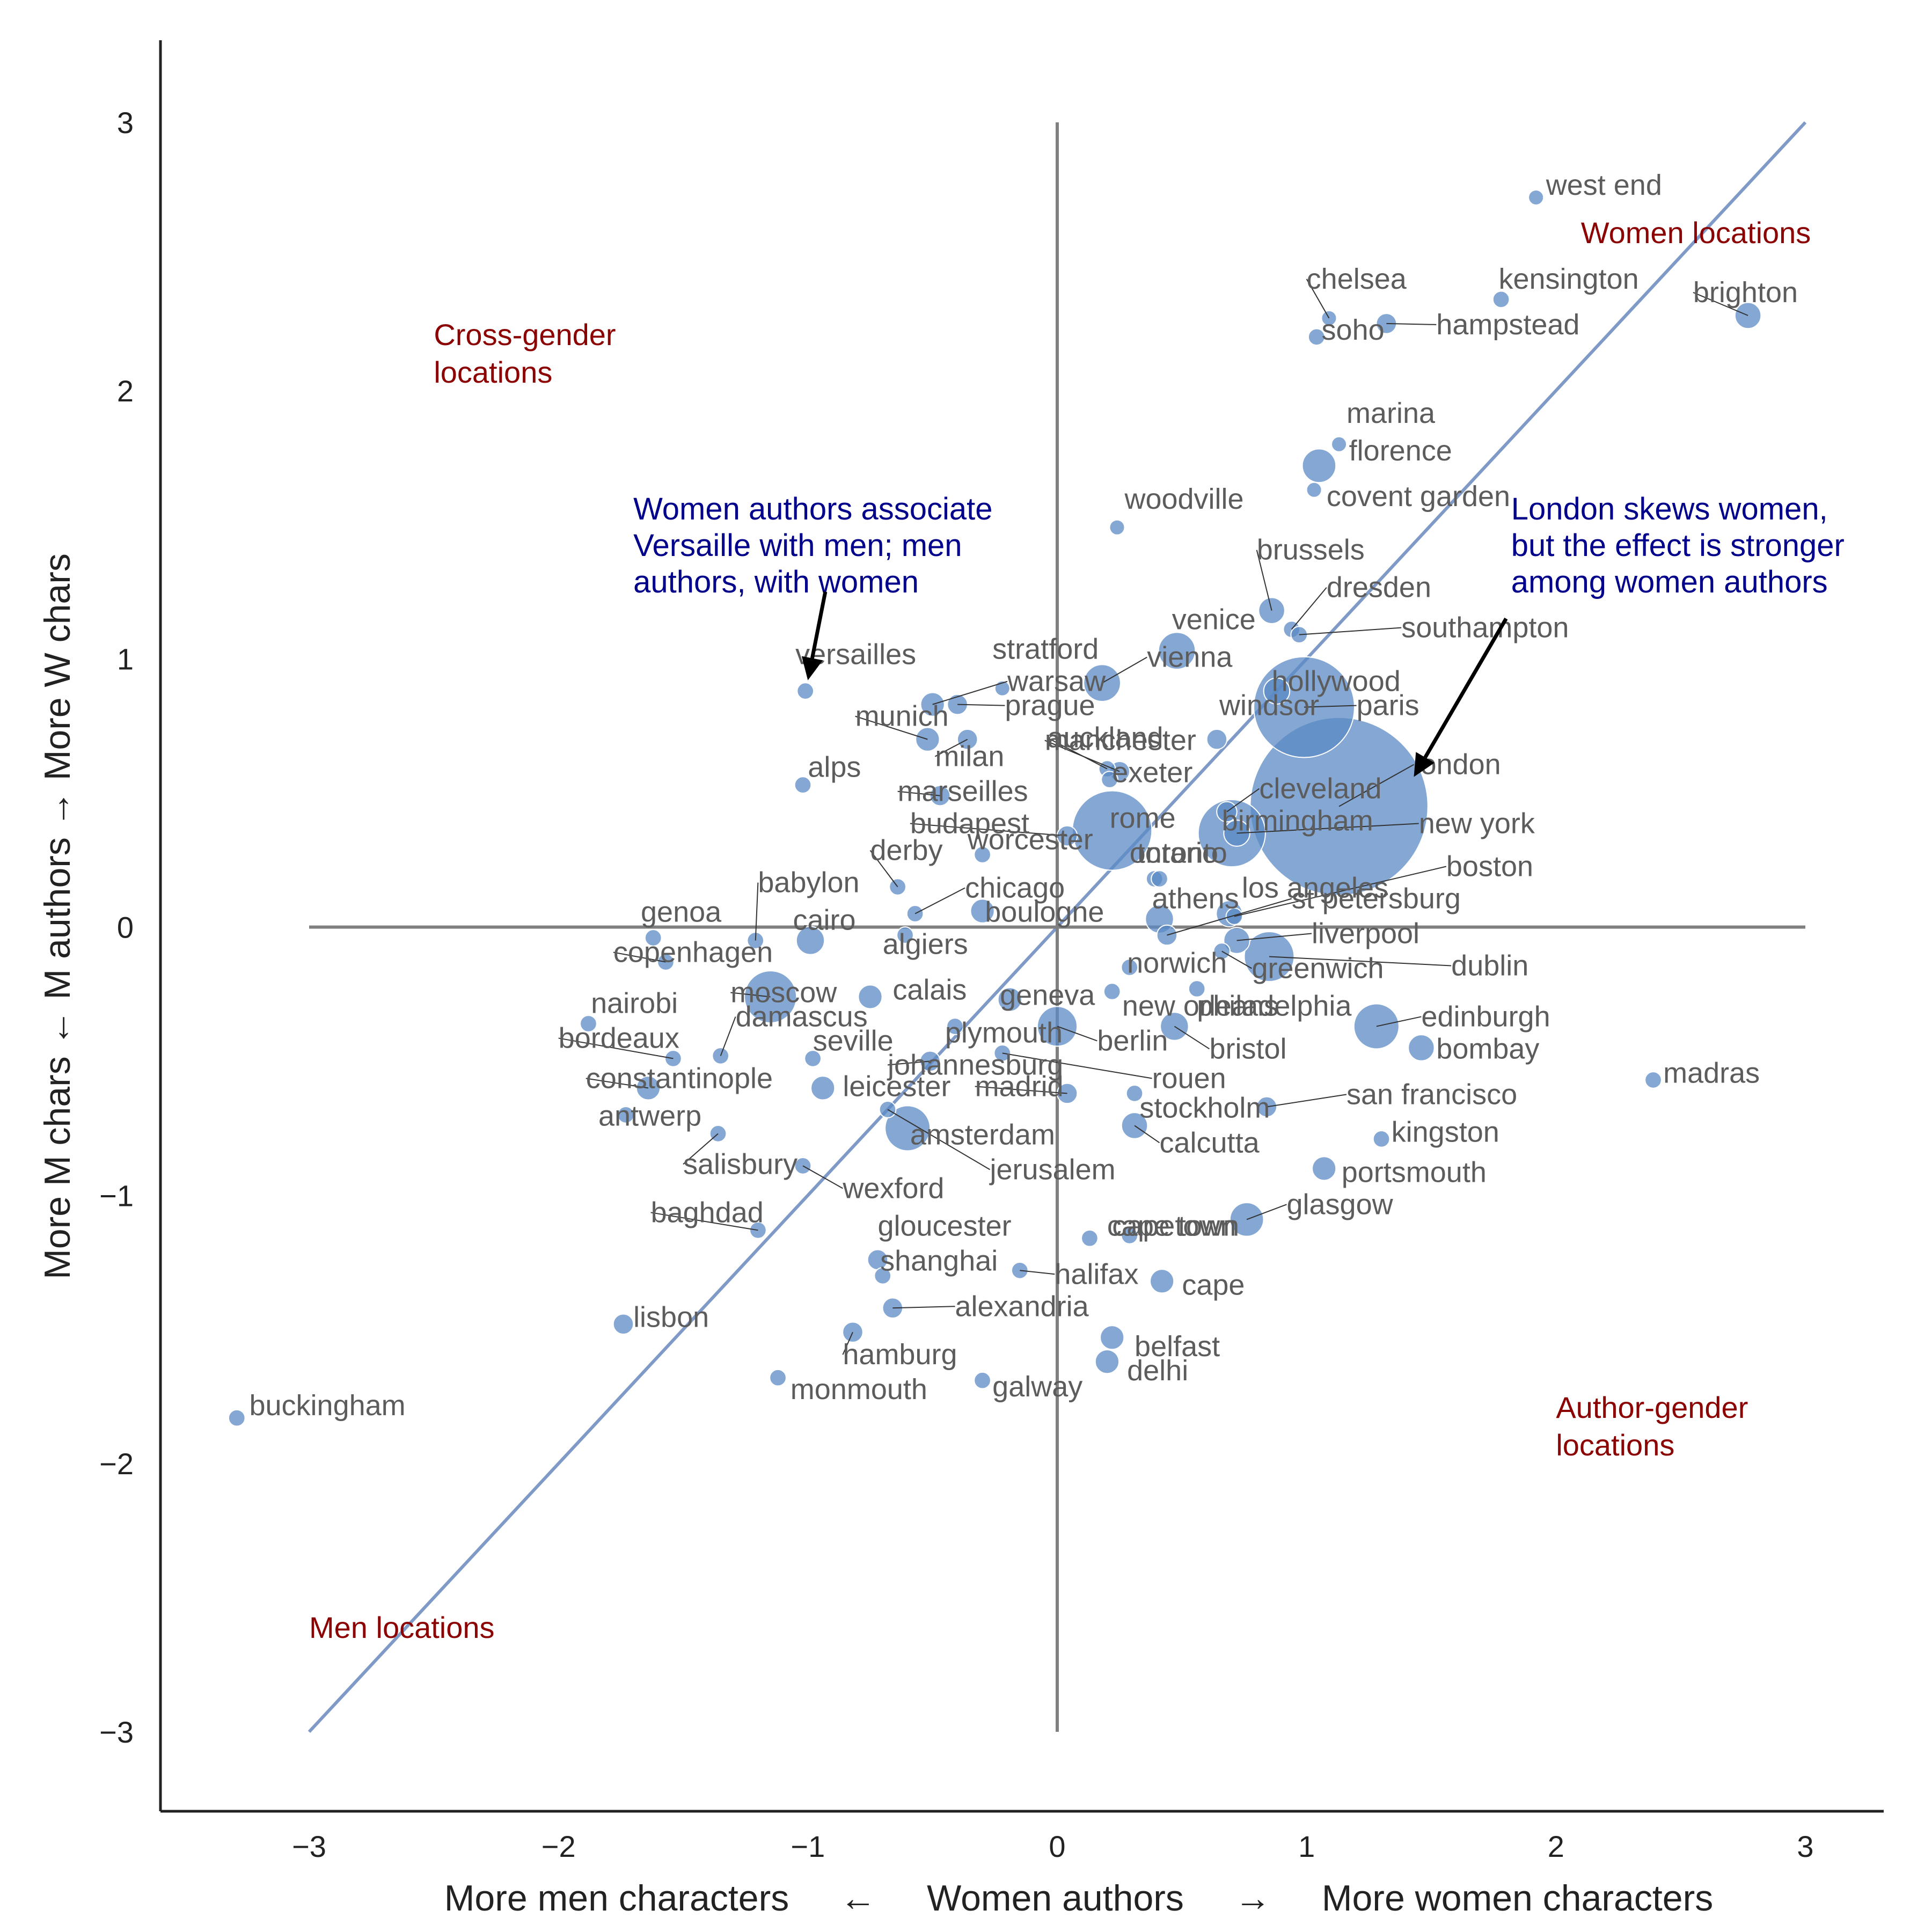 This screenshot has height=1932, width=1932. I want to click on leader-chelsea, so click(1318, 299).